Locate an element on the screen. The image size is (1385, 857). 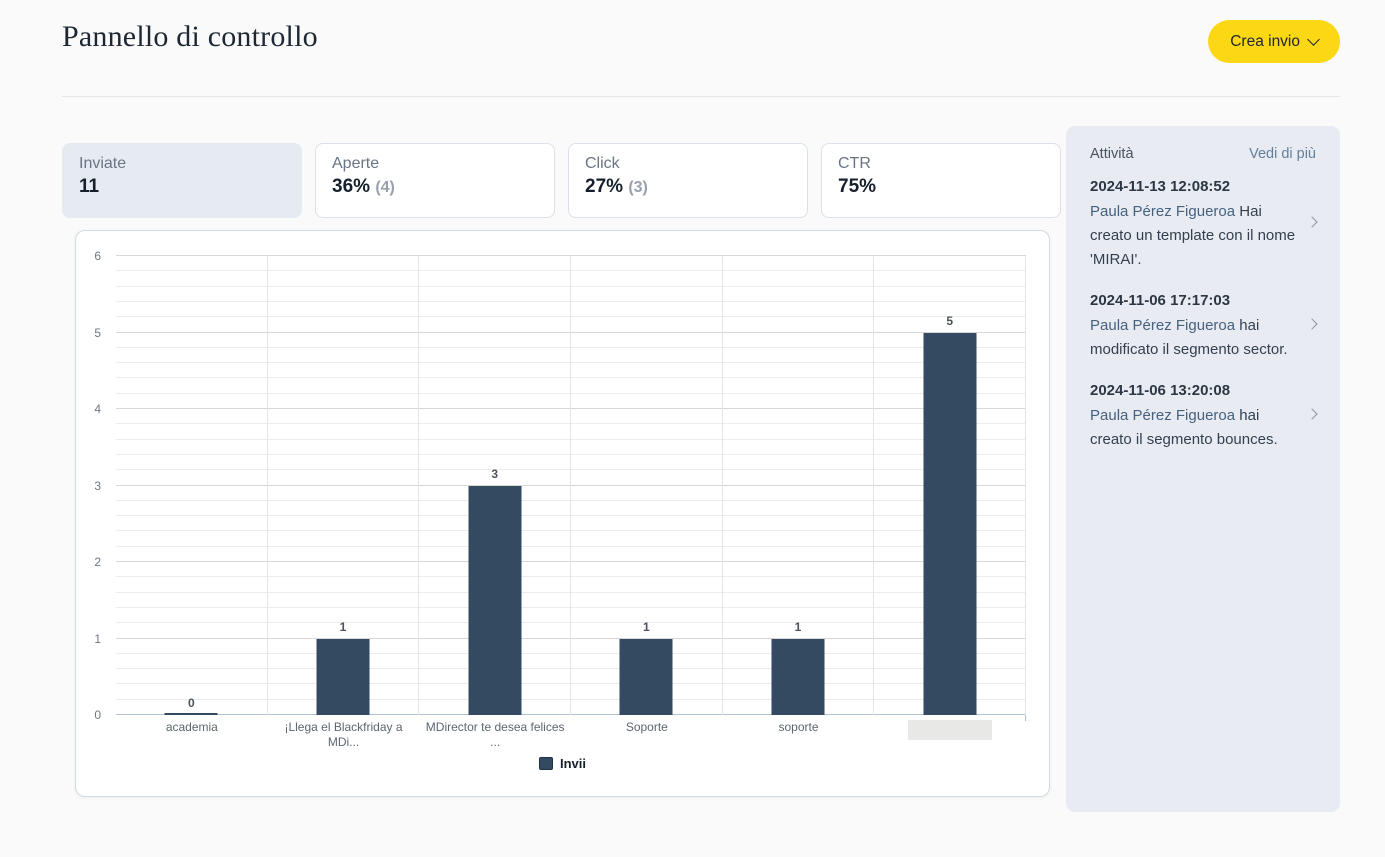
bar-cell: 5 is located at coordinates (950, 485).